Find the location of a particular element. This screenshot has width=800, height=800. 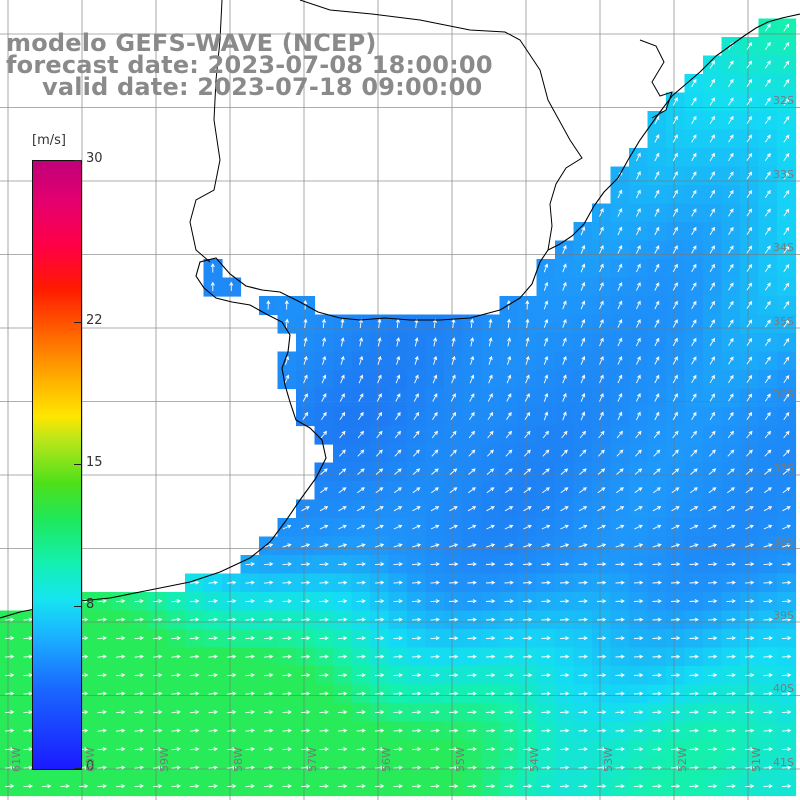

latitude-label: 40S is located at coordinates (783, 688).